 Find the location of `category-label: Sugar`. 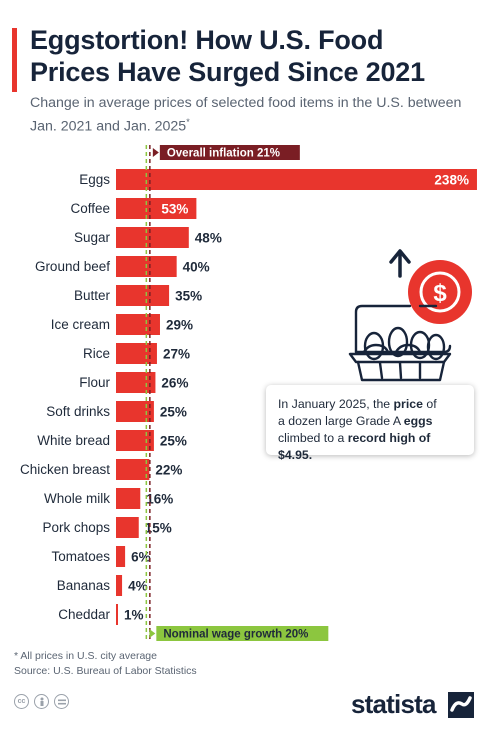

category-label: Sugar is located at coordinates (92, 237).